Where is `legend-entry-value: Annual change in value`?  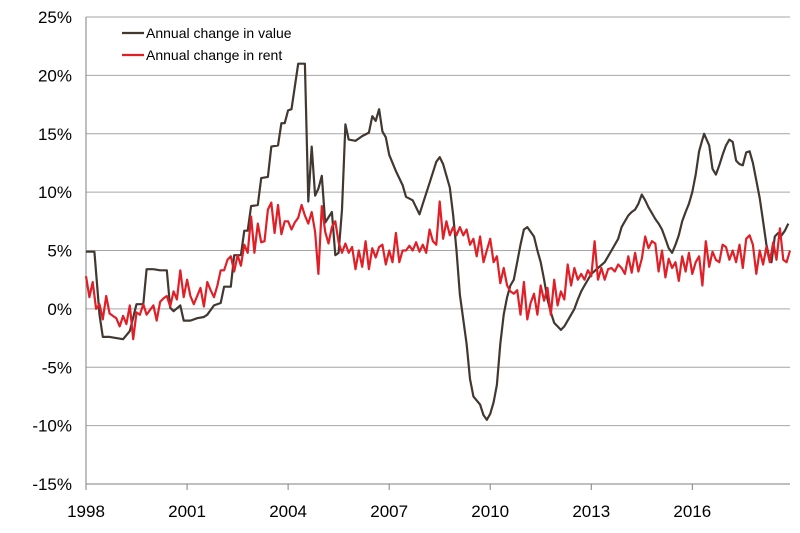
legend-entry-value: Annual change in value is located at coordinates (207, 33).